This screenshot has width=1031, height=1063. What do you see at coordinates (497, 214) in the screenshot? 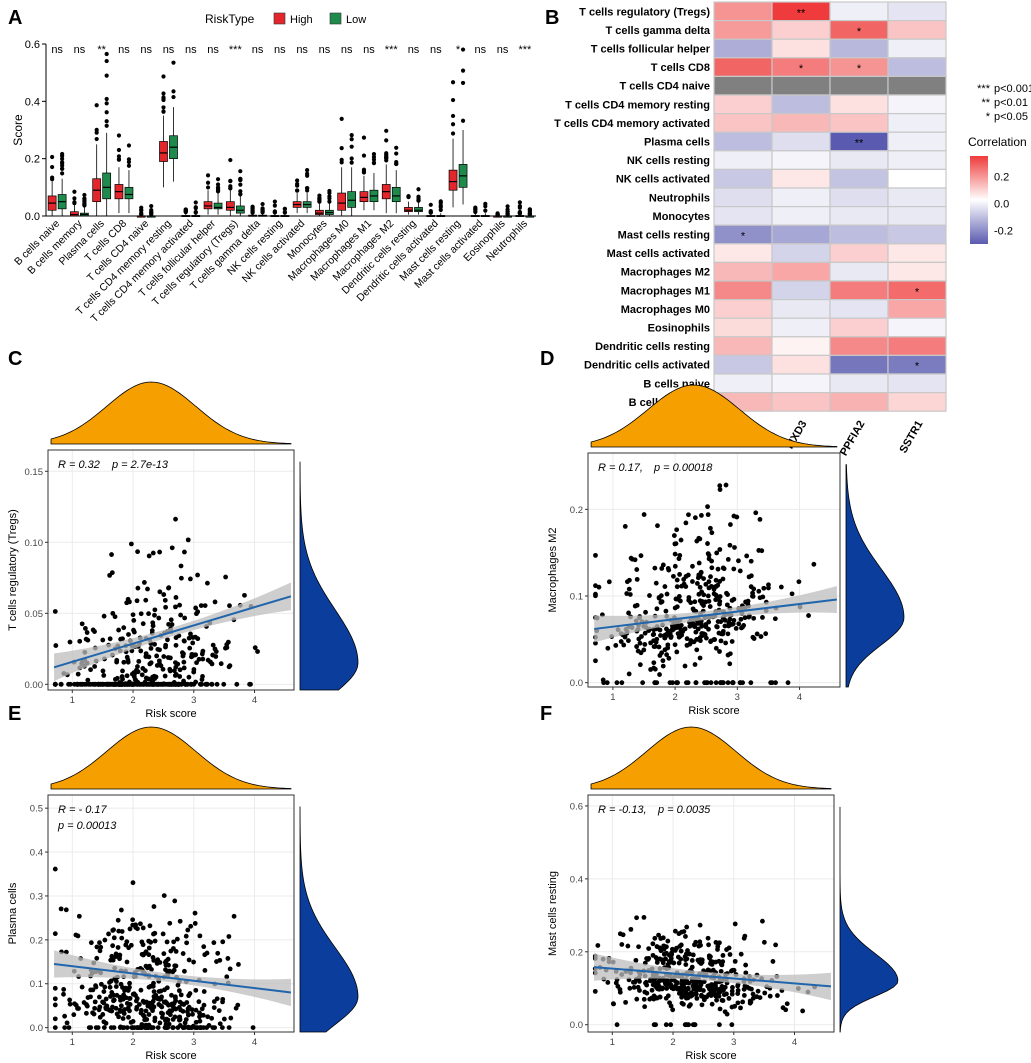
I see `box-high` at bounding box center [497, 214].